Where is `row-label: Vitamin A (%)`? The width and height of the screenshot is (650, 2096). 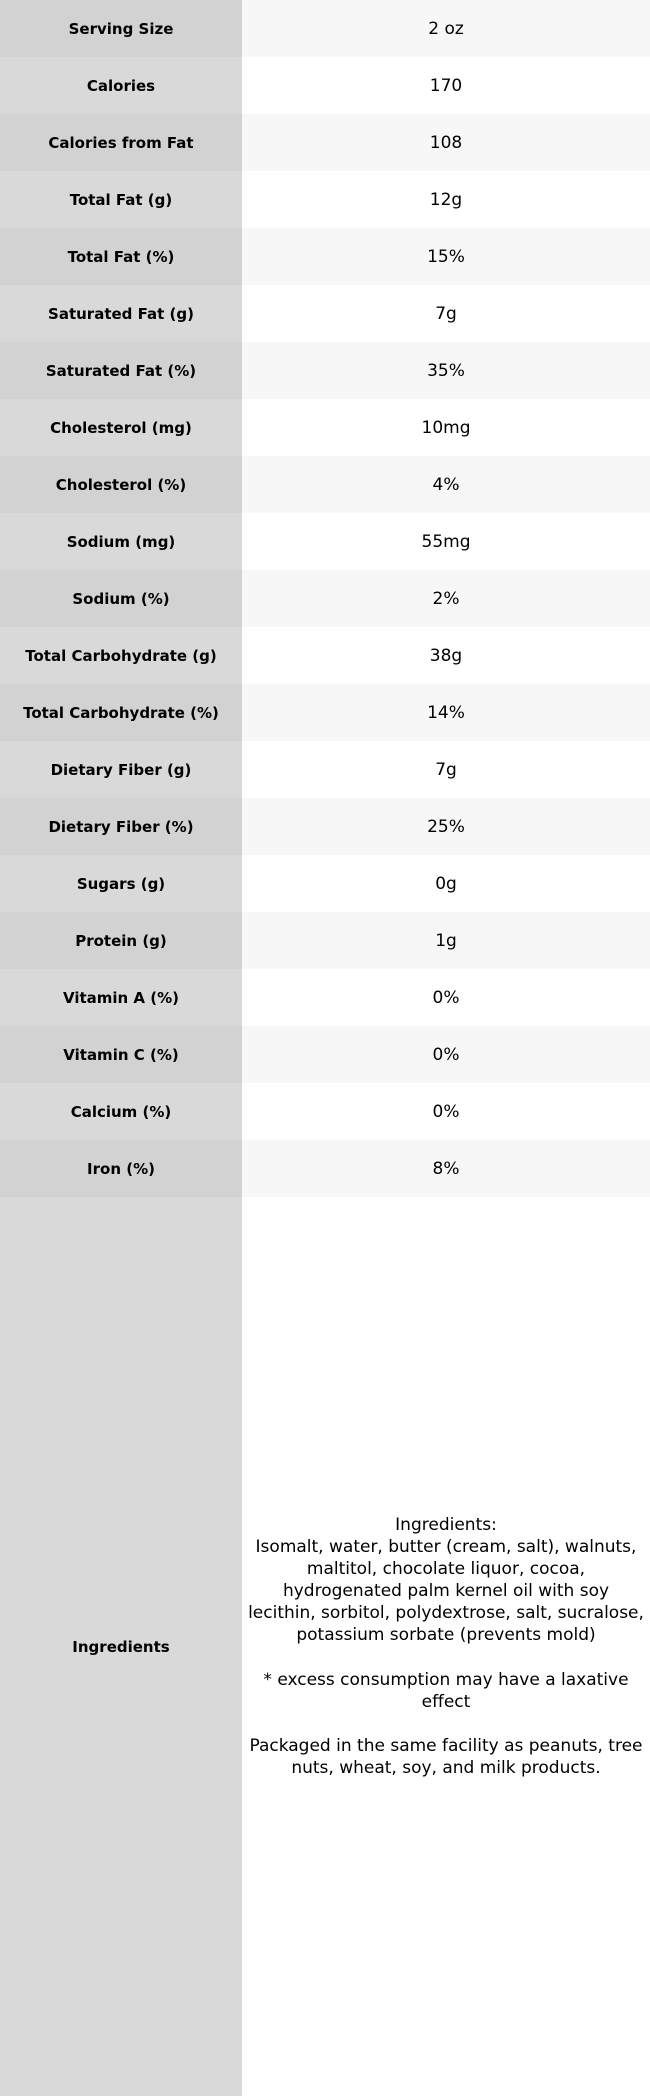 row-label: Vitamin A (%) is located at coordinates (121, 997).